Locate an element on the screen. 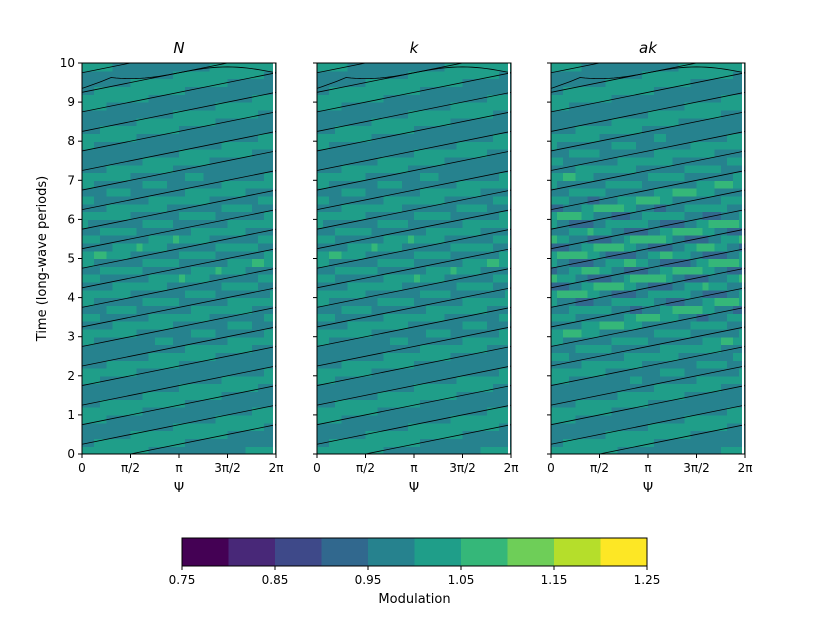 The image size is (830, 623). x-tick-label: π is located at coordinates (413, 468).